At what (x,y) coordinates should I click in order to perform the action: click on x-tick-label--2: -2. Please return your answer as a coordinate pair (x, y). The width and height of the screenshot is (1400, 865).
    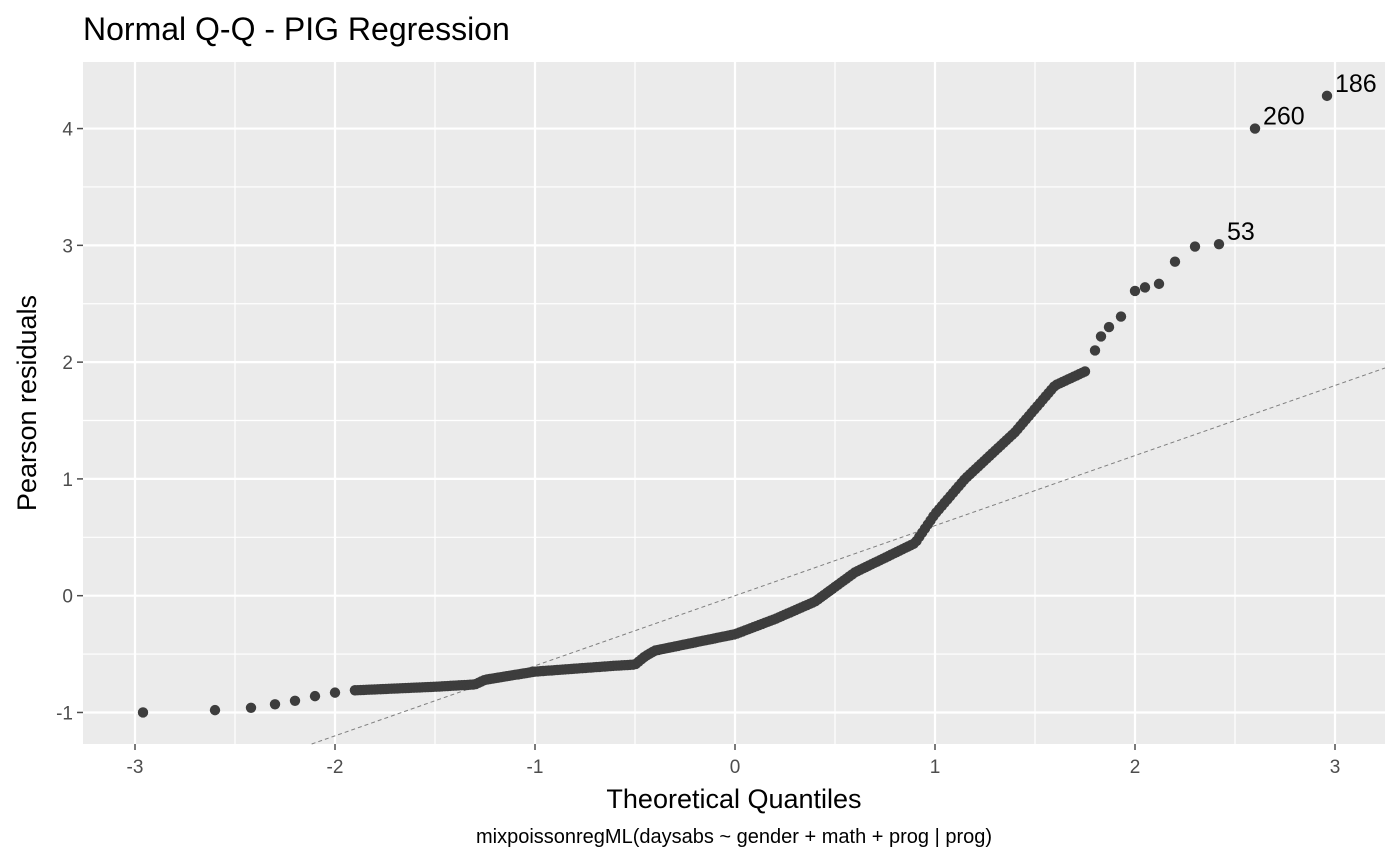
    Looking at the image, I should click on (335, 767).